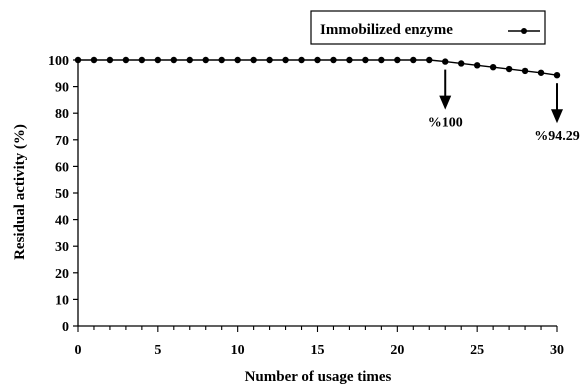  What do you see at coordinates (62, 194) in the screenshot?
I see `y-tick-label: 50` at bounding box center [62, 194].